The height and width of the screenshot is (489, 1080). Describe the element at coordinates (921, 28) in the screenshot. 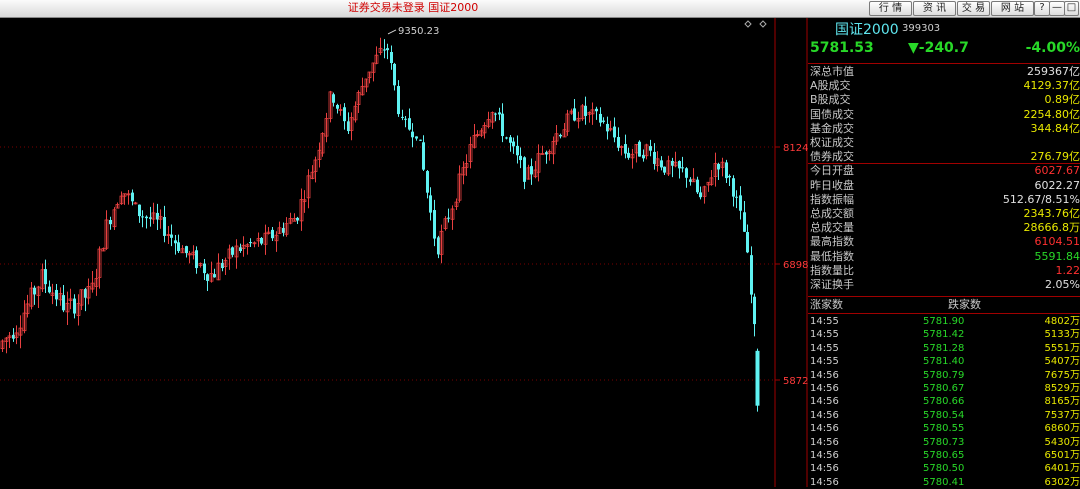

I see `index-code: 399303` at that location.